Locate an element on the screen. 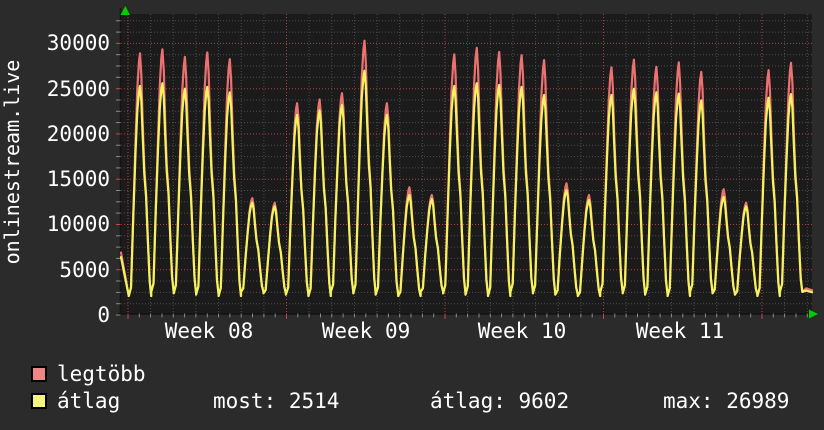 The image size is (824, 430). stat-most-value: 2514 is located at coordinates (314, 401).